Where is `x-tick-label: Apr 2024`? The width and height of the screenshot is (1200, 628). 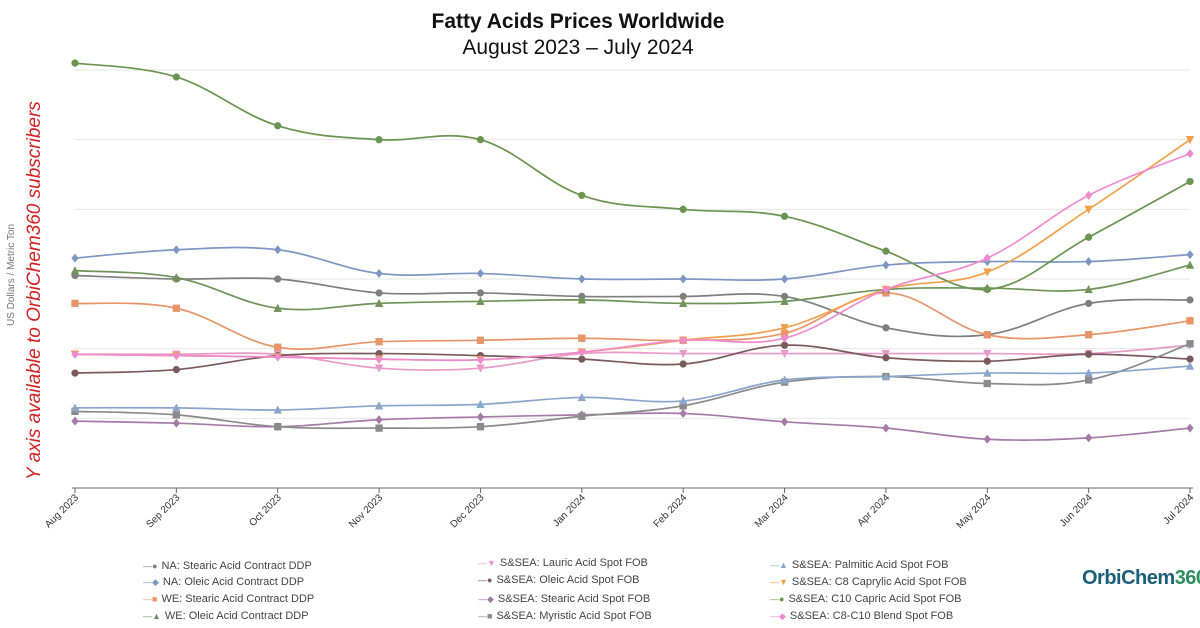
x-tick-label: Apr 2024 is located at coordinates (874, 510).